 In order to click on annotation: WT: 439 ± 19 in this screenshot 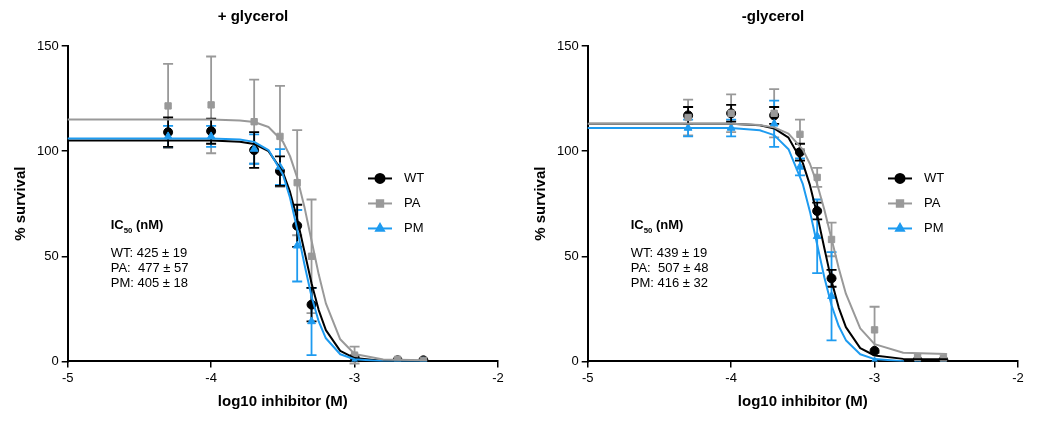, I will do `click(669, 252)`.